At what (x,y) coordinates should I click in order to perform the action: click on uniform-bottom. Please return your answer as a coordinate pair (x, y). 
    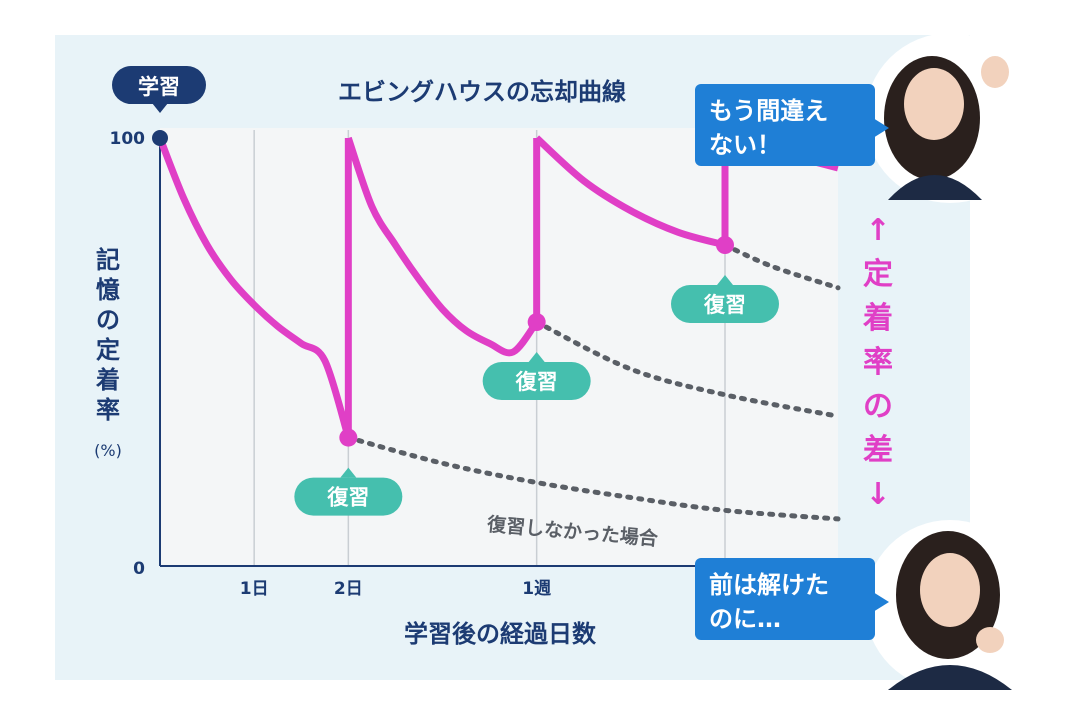
    Looking at the image, I should click on (950, 677).